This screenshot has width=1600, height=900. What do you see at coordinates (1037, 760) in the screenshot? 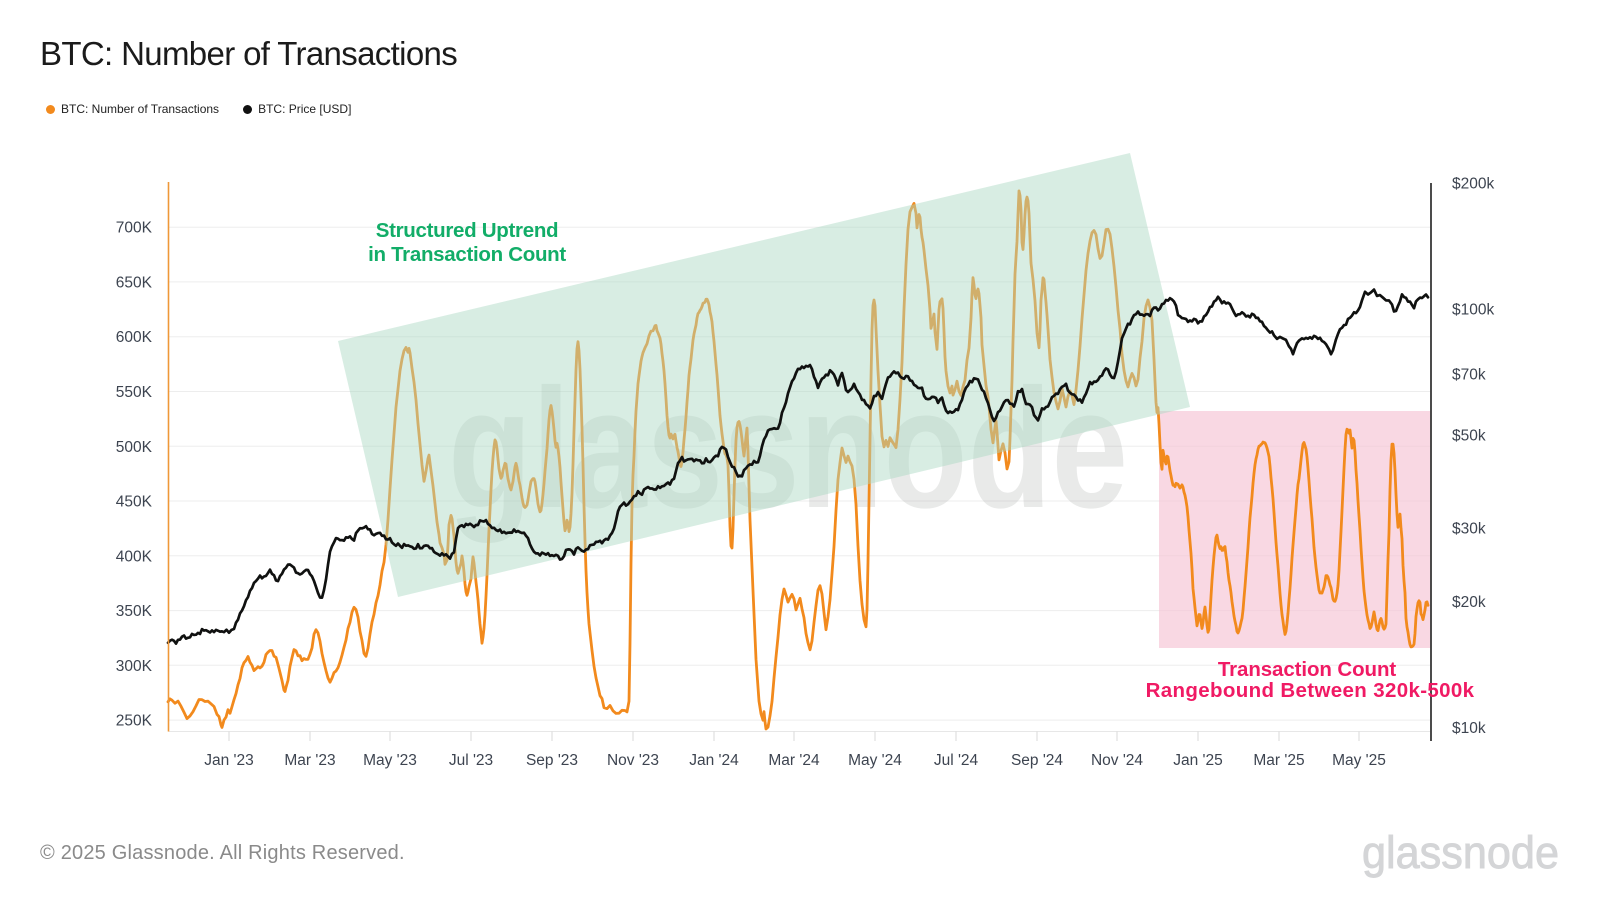
I see `svg-text: Sep '24` at bounding box center [1037, 760].